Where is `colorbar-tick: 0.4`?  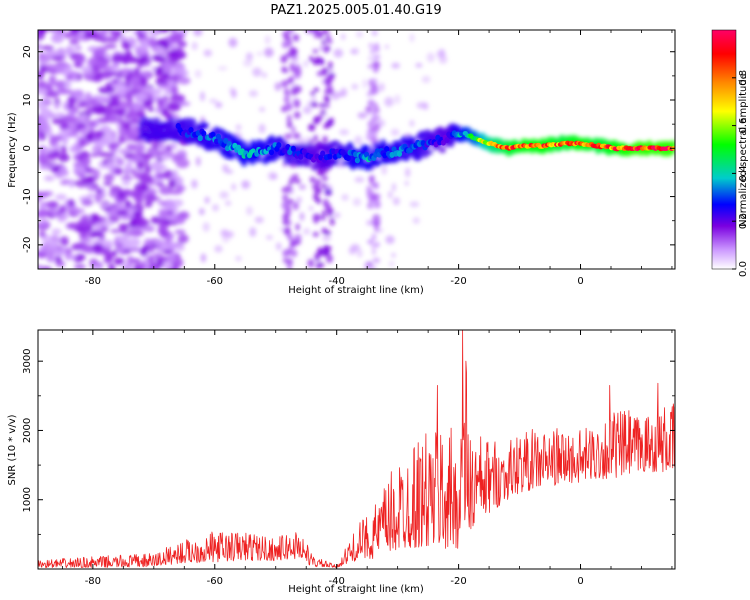 colorbar-tick: 0.4 is located at coordinates (743, 173).